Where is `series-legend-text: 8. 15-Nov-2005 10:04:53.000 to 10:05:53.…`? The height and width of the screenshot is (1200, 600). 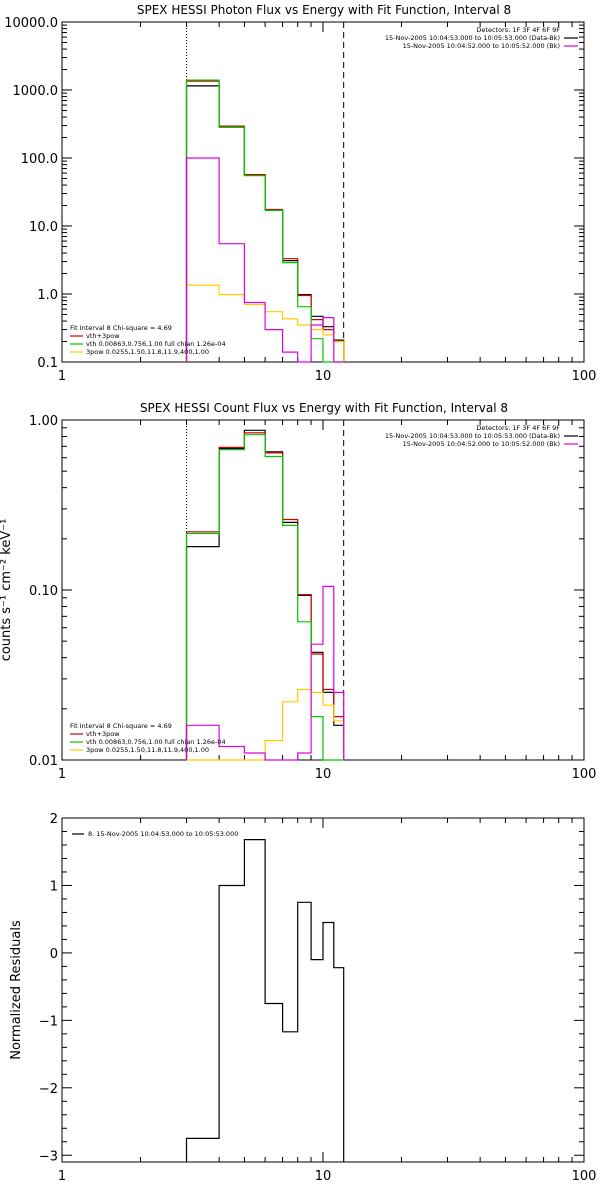 series-legend-text: 8. 15-Nov-2005 10:04:53.000 to 10:05:53.… is located at coordinates (163, 834).